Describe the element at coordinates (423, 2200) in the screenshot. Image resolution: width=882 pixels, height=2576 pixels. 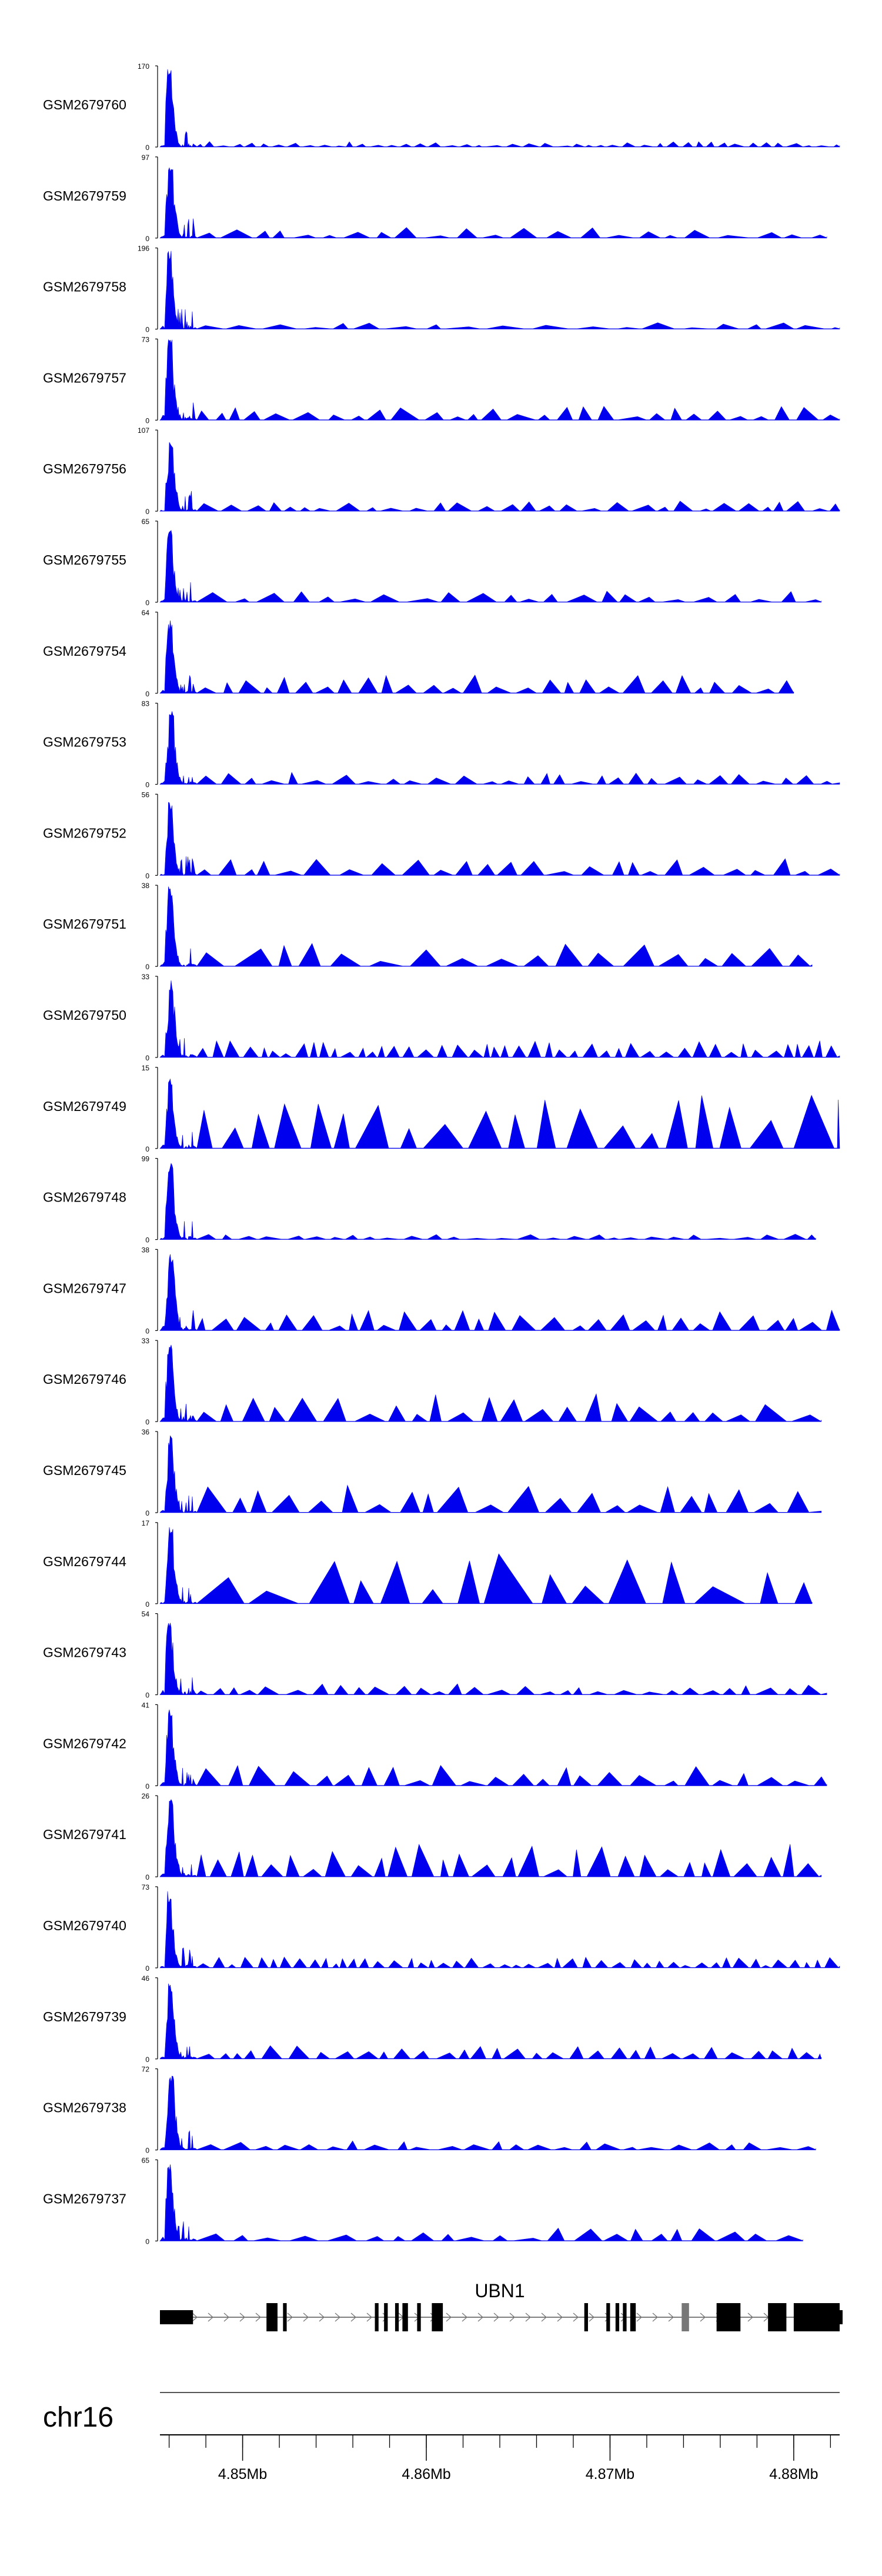
I see `track-GSM2679737: GSM2679737 65 0` at that location.